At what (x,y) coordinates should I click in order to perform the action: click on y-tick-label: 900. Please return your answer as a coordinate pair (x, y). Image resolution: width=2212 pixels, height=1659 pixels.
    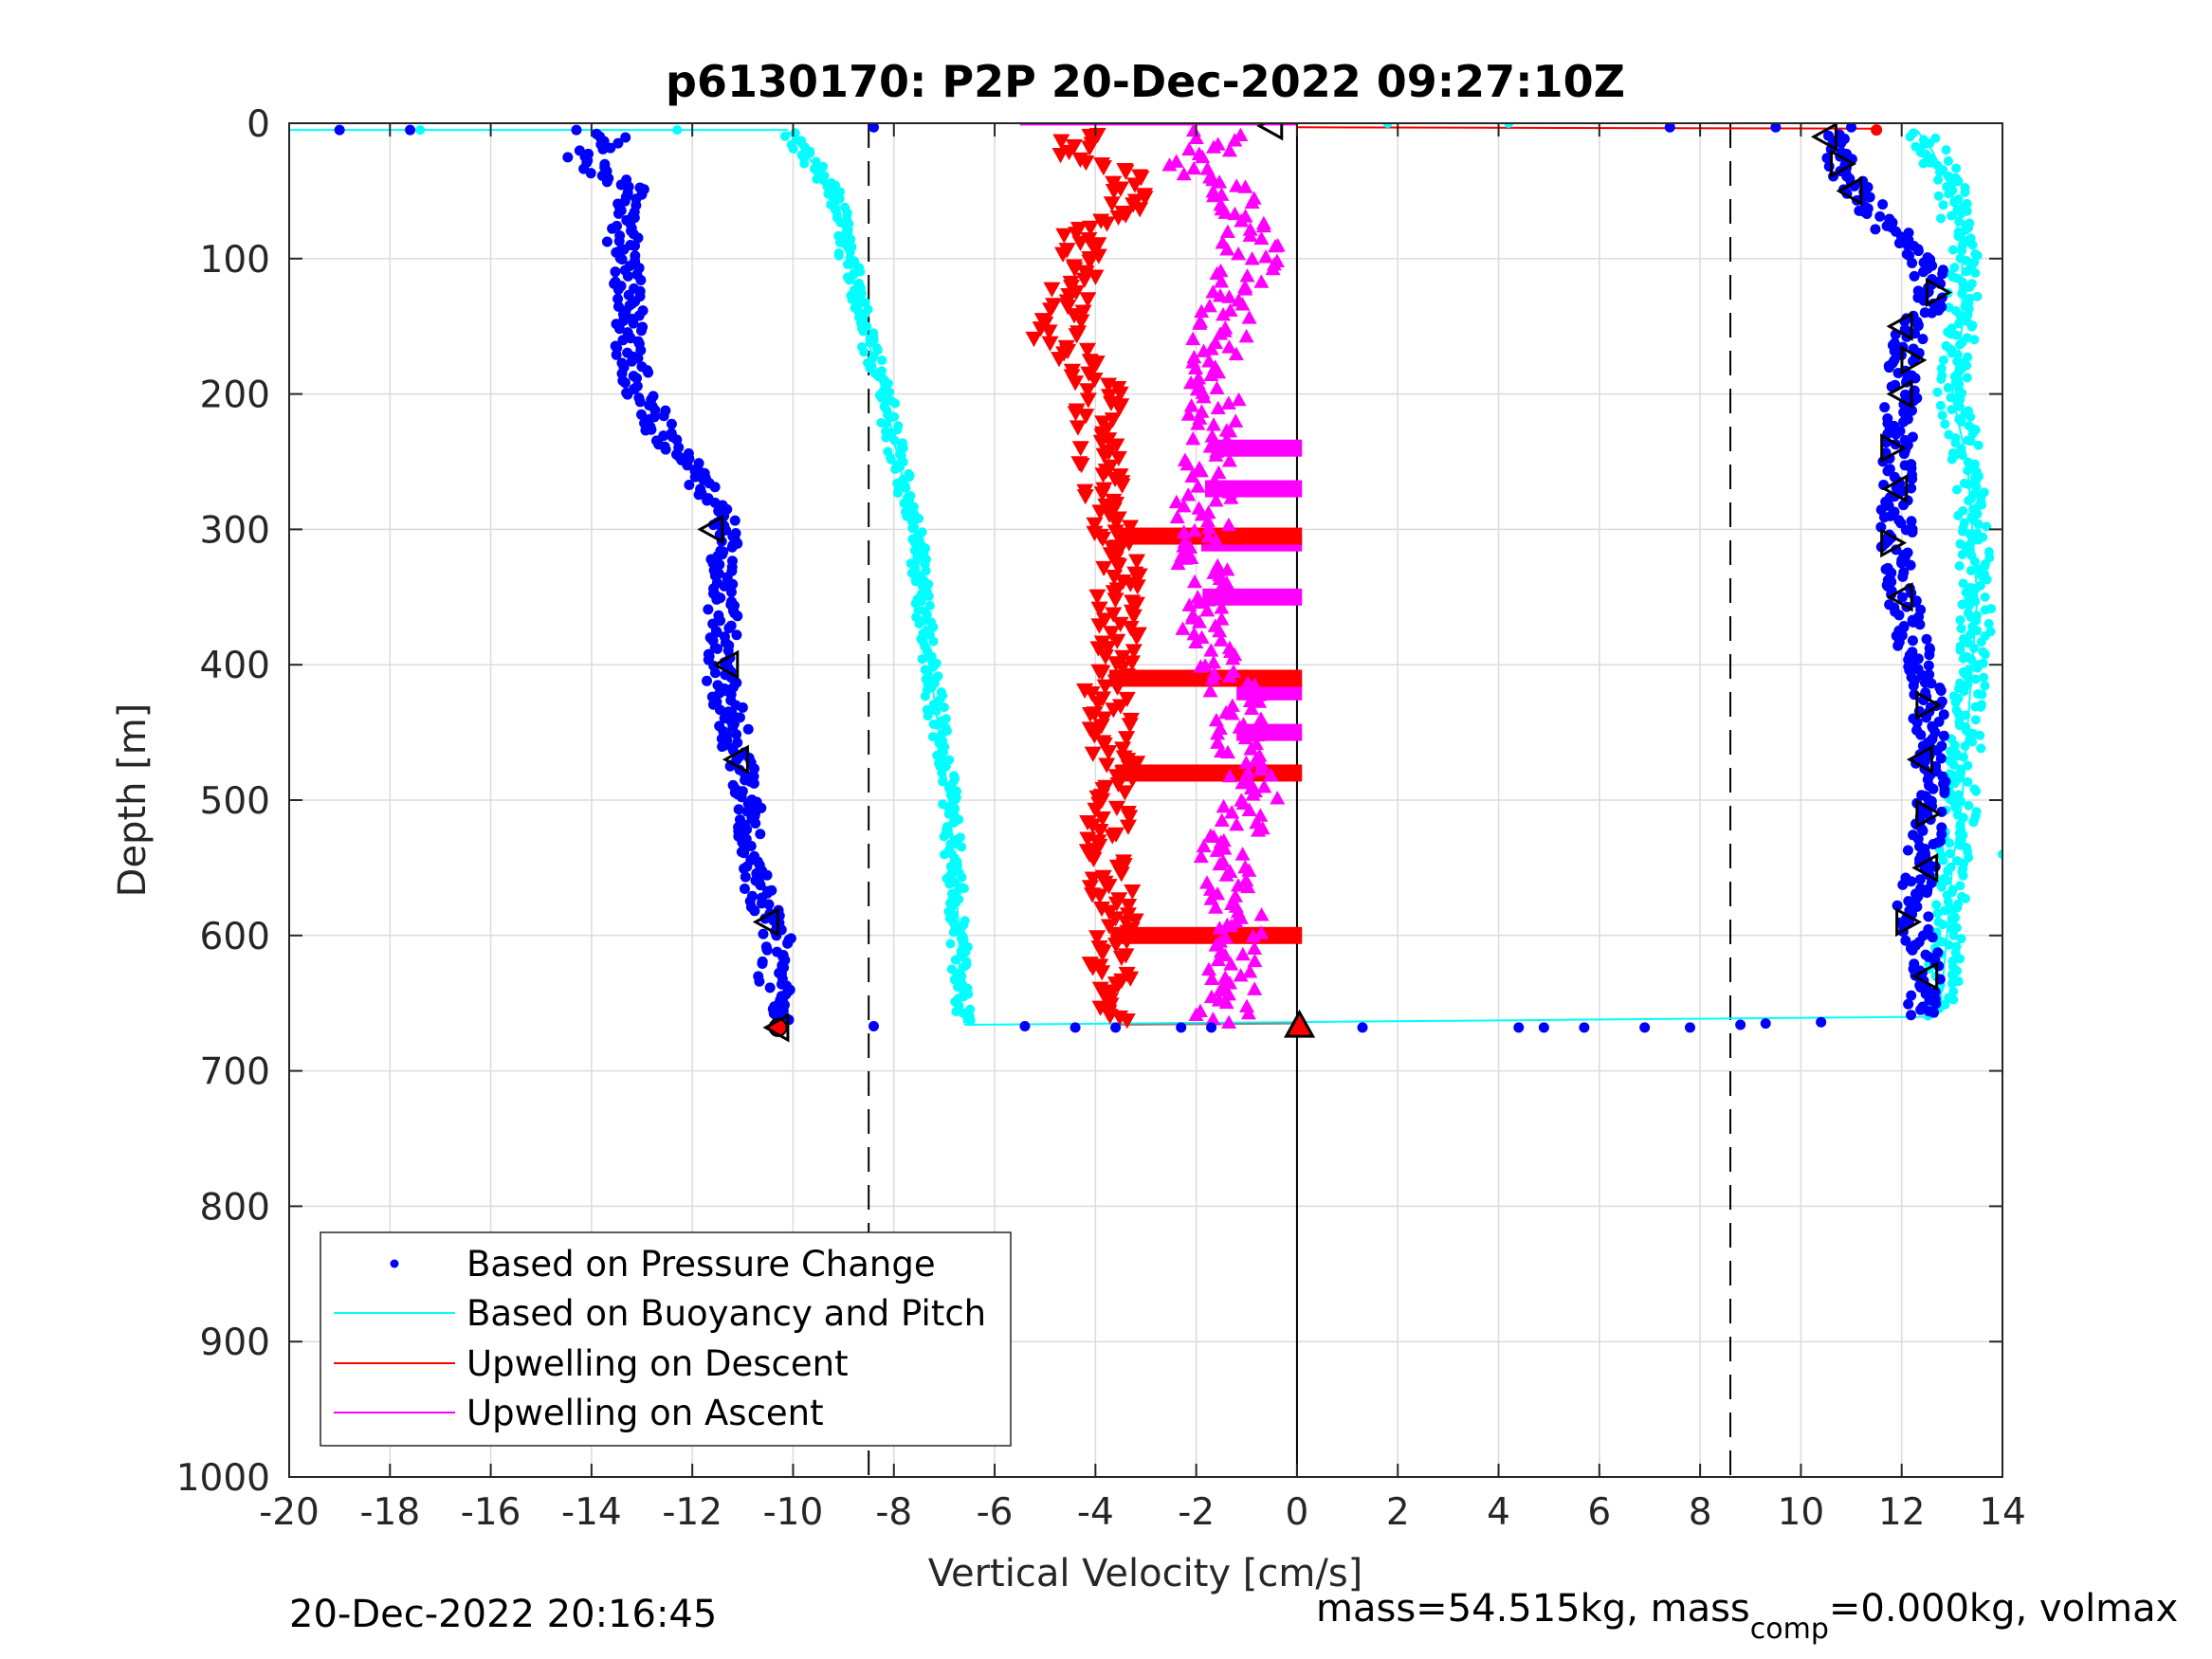
    Looking at the image, I should click on (235, 1343).